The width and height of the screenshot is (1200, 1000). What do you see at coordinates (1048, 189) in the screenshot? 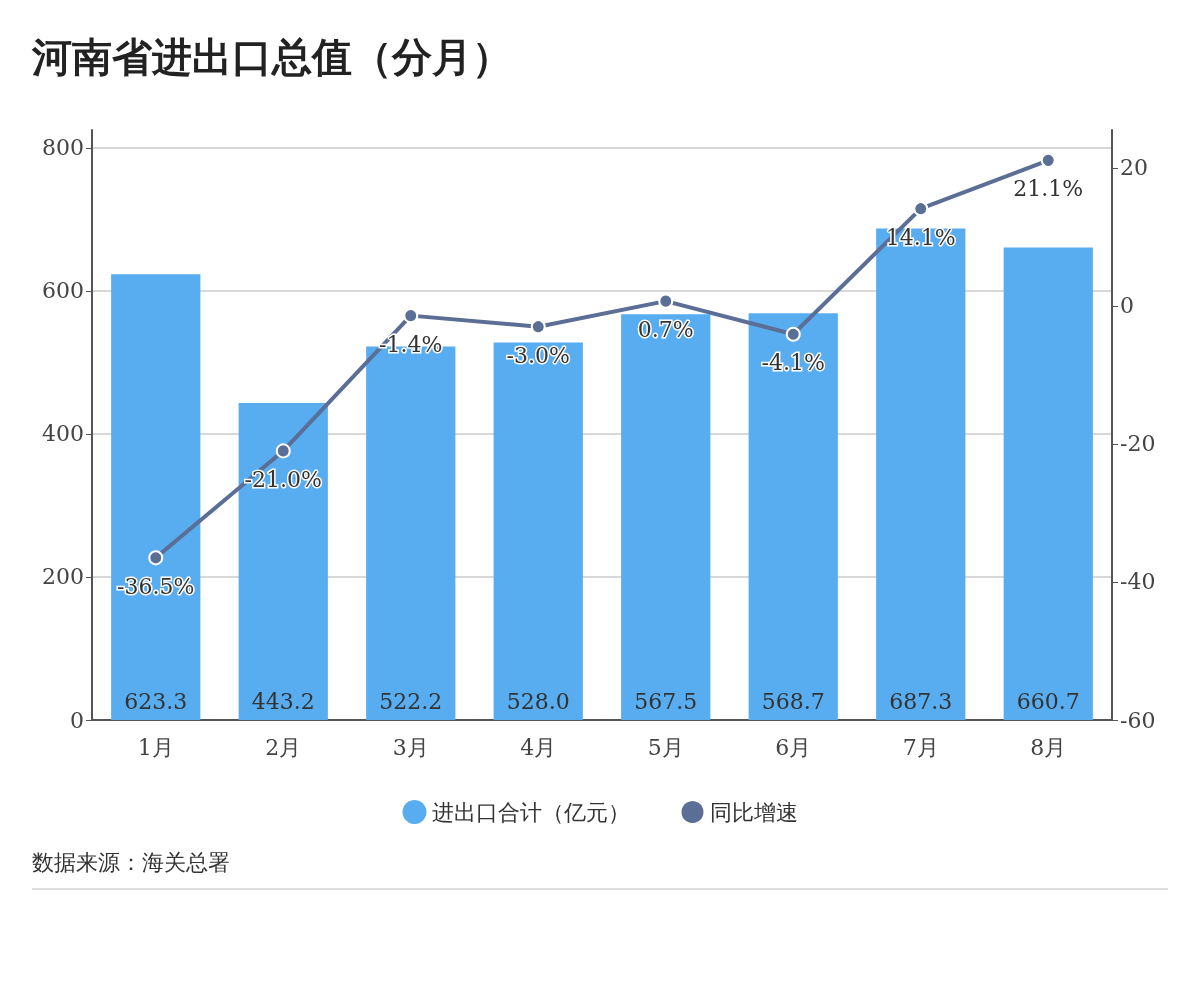
I see `data-label: 21.1%` at bounding box center [1048, 189].